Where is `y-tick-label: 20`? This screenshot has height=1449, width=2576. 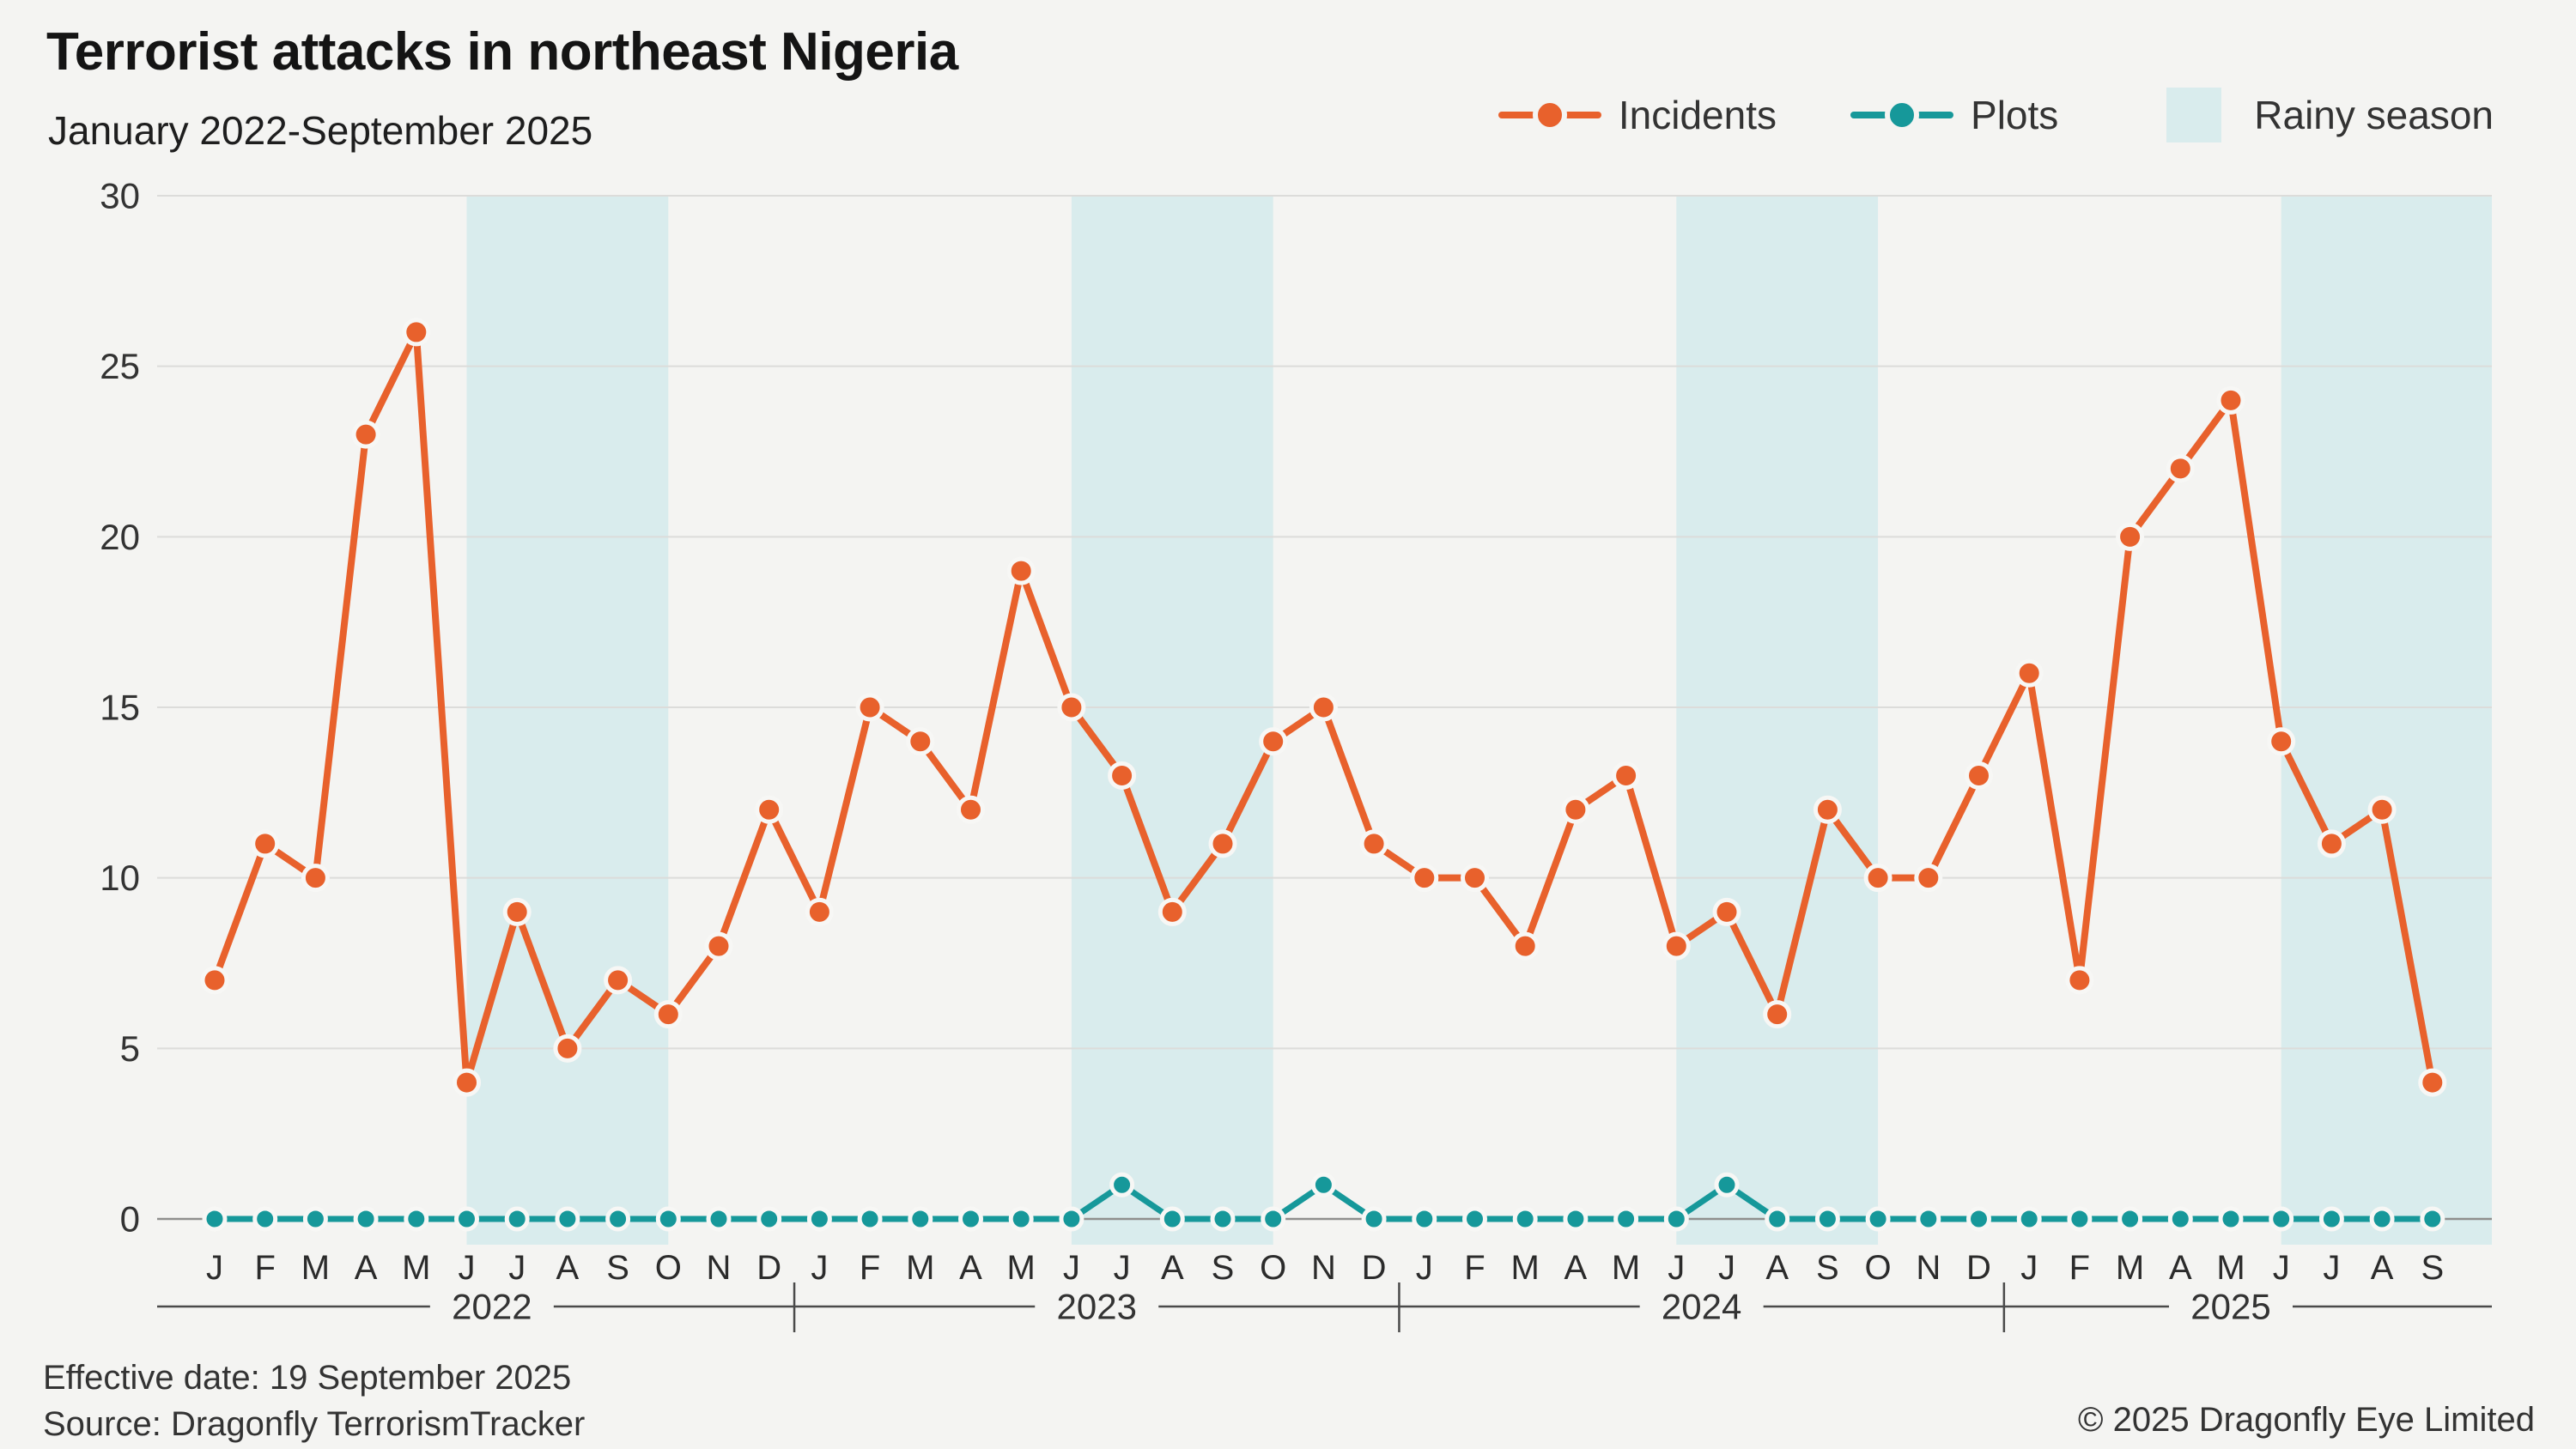
y-tick-label: 20 is located at coordinates (120, 537).